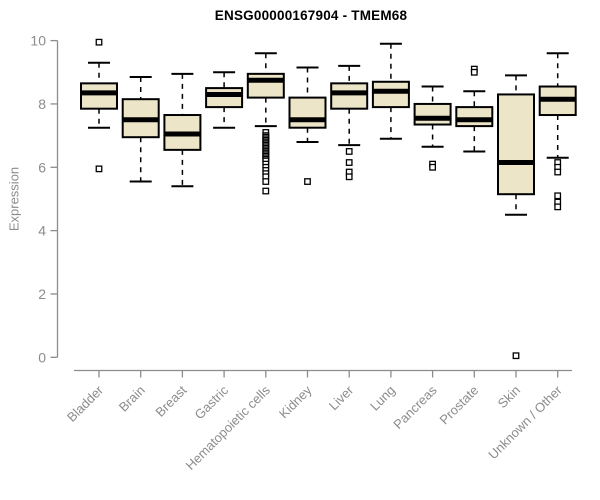  What do you see at coordinates (341, 397) in the screenshot?
I see `x-tick-label-liver: Liver` at bounding box center [341, 397].